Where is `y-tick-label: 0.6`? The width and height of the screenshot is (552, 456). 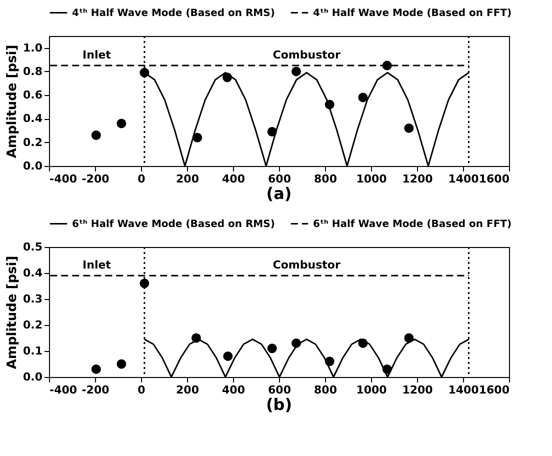 y-tick-label: 0.6 is located at coordinates (33, 95).